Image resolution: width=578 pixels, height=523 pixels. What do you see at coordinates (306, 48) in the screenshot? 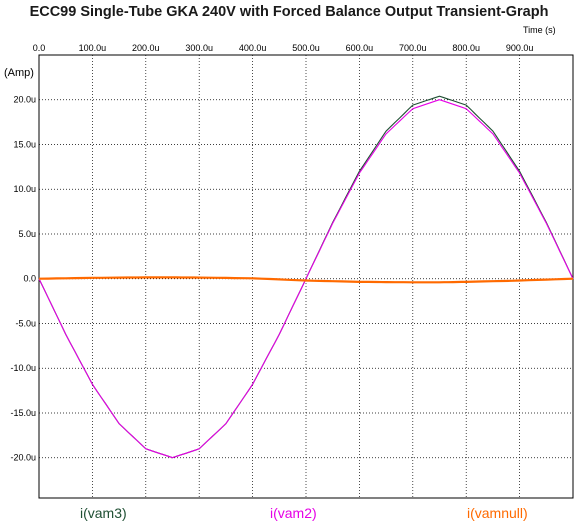
I see `x-tick-label: 500.0u` at bounding box center [306, 48].